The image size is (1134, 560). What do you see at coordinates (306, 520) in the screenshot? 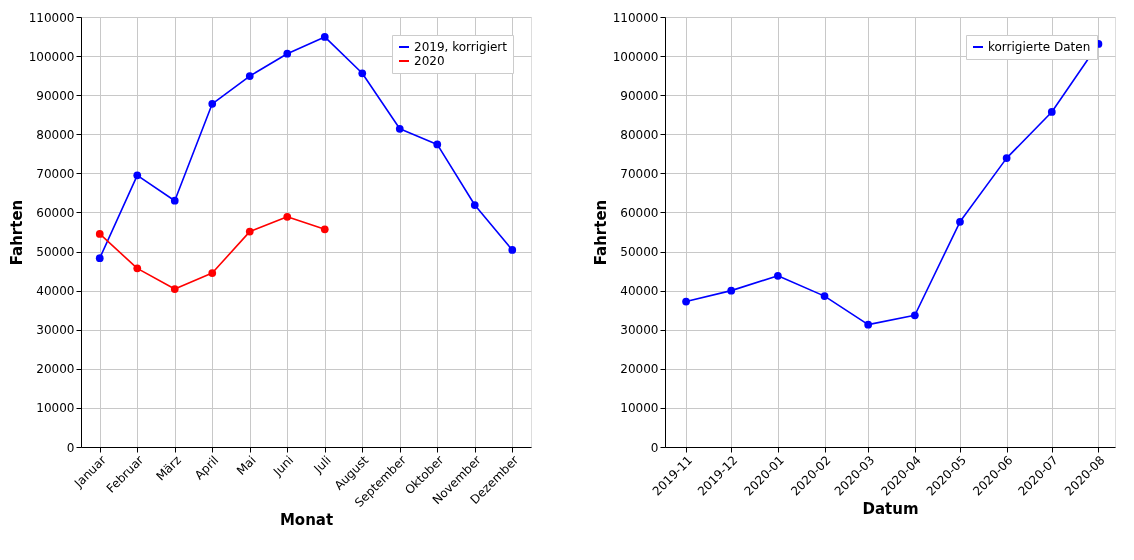
I see `x-axis-title: Monat` at bounding box center [306, 520].